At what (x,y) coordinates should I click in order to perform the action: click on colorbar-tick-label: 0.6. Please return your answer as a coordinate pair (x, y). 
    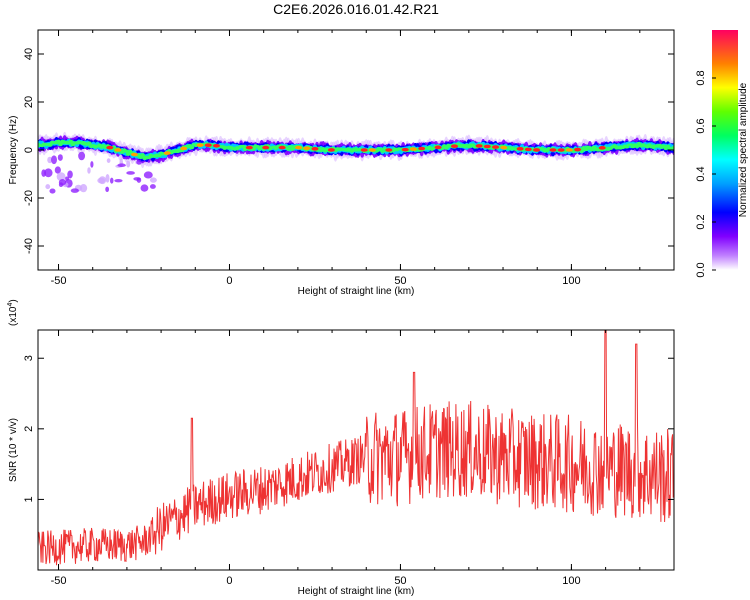
    Looking at the image, I should click on (701, 125).